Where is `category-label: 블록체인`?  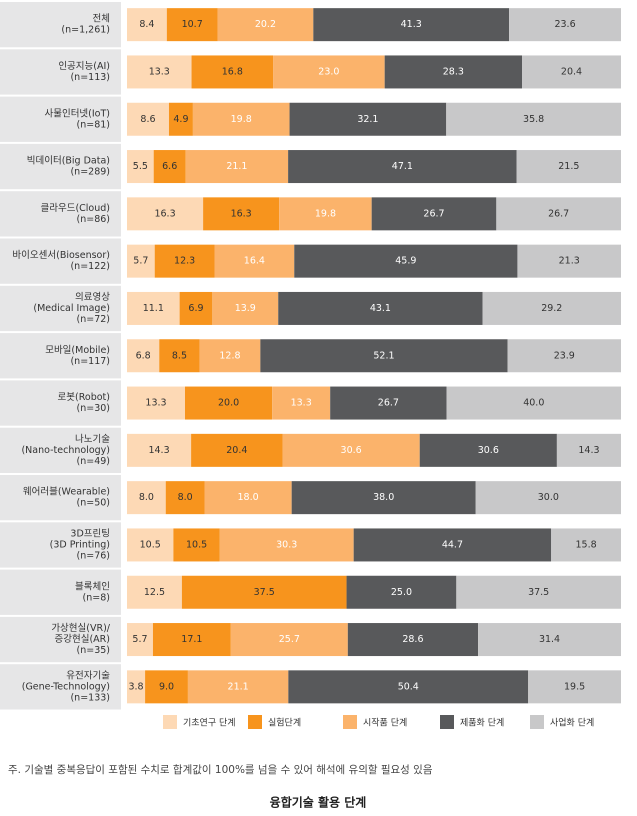 category-label: 블록체인 is located at coordinates (92, 586).